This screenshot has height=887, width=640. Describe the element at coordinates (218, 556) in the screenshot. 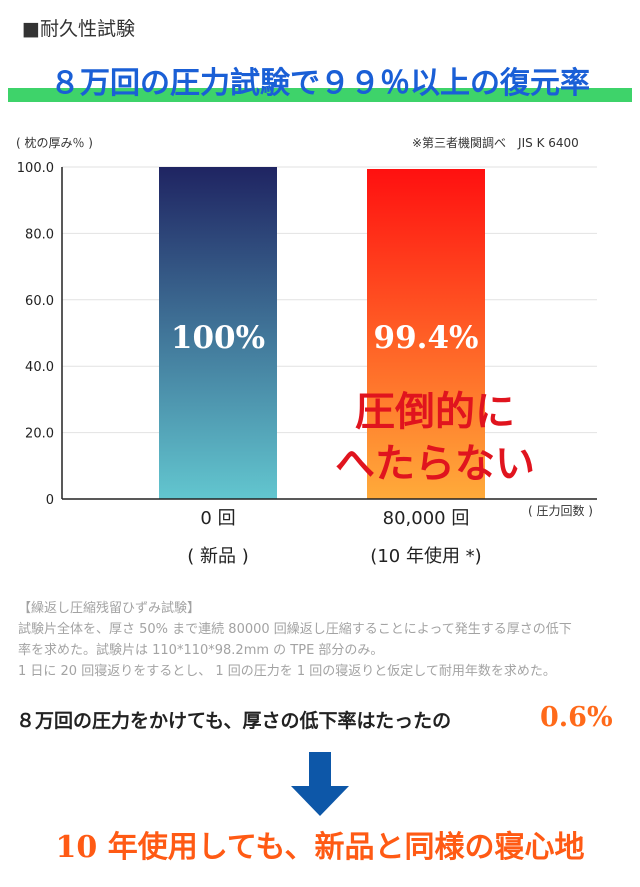

I see `x-category-sublabel: ( 新品 )` at that location.